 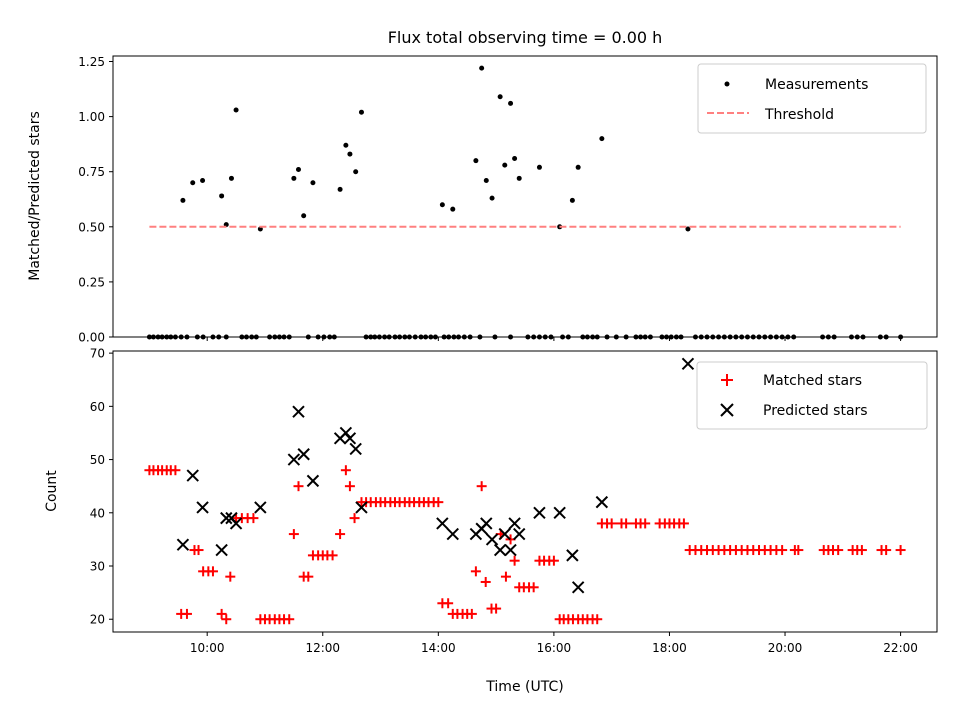 I want to click on legend-measurements-marker, so click(x=727, y=84).